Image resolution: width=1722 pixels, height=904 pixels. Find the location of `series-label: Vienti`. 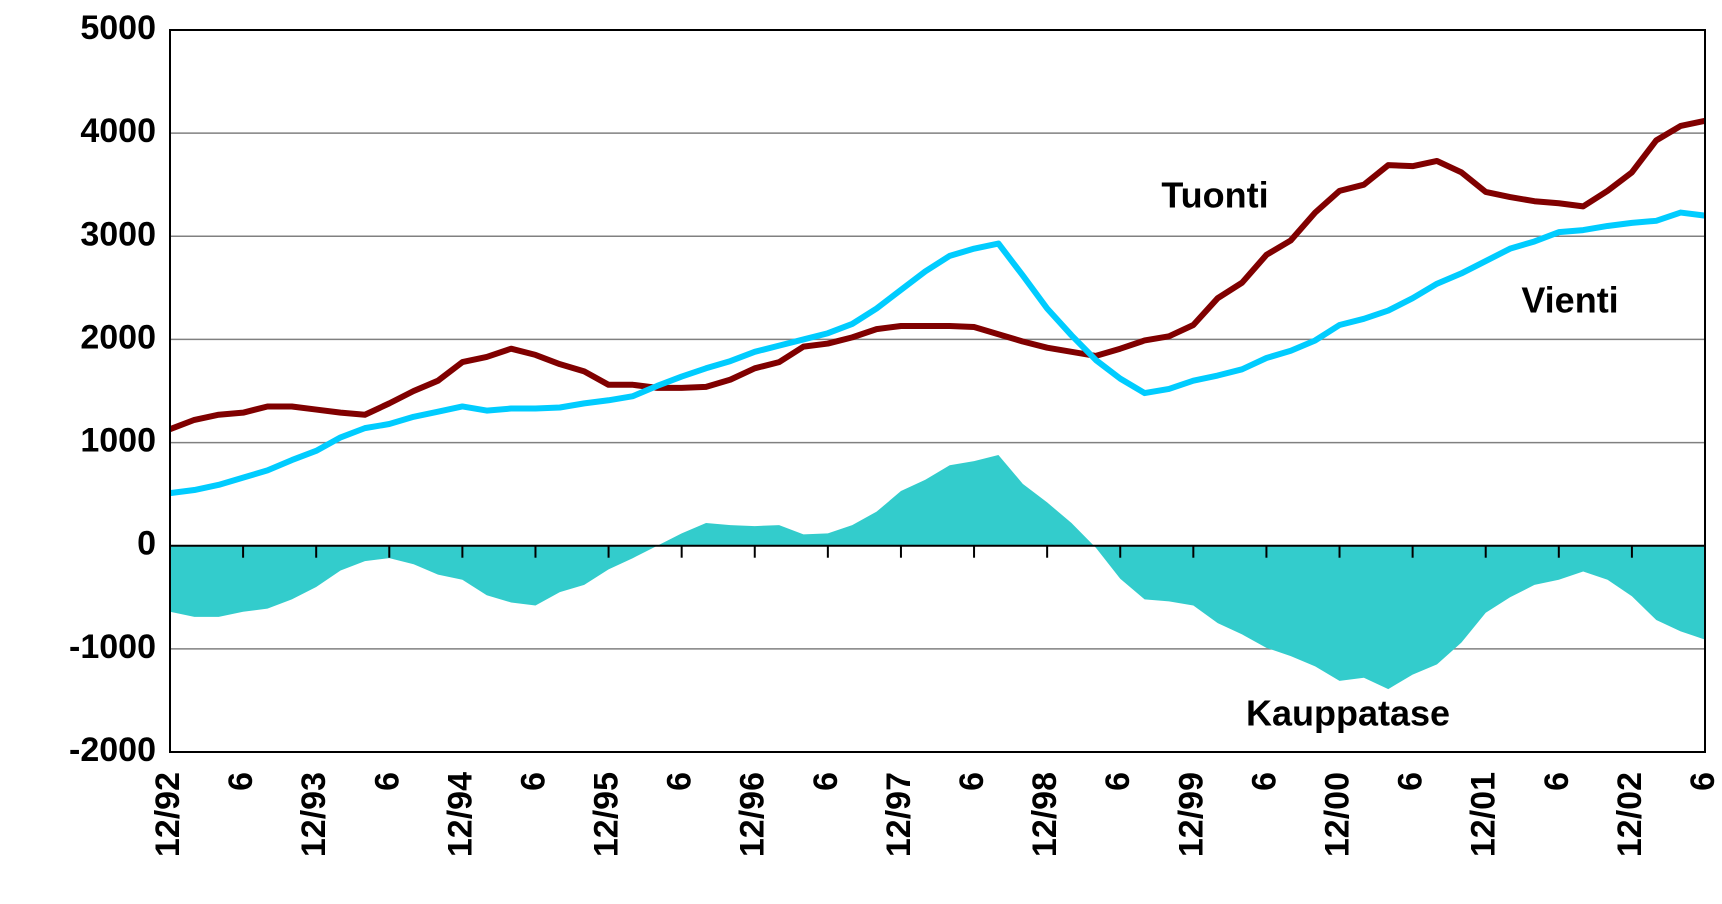

series-label: Vienti is located at coordinates (1569, 300).